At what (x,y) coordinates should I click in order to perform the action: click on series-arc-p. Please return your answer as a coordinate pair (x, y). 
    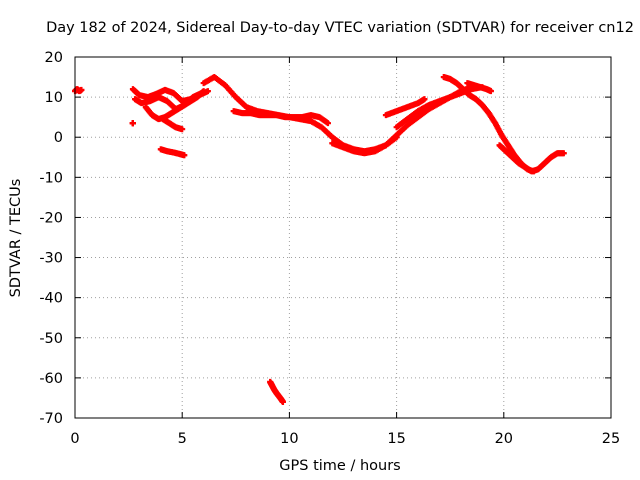
    Looking at the image, I should click on (276, 391).